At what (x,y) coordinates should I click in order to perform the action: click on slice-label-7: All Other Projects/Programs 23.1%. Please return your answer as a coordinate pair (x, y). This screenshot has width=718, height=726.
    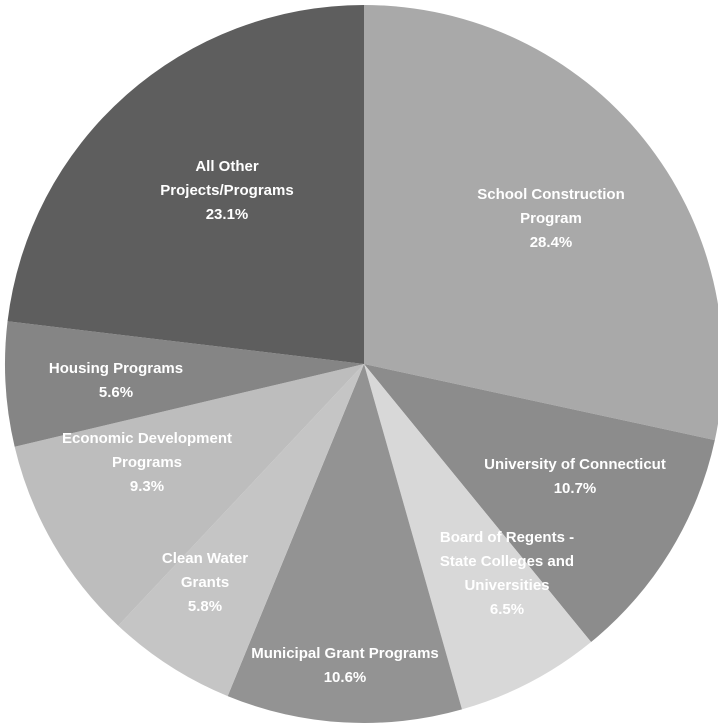
    Looking at the image, I should click on (226, 190).